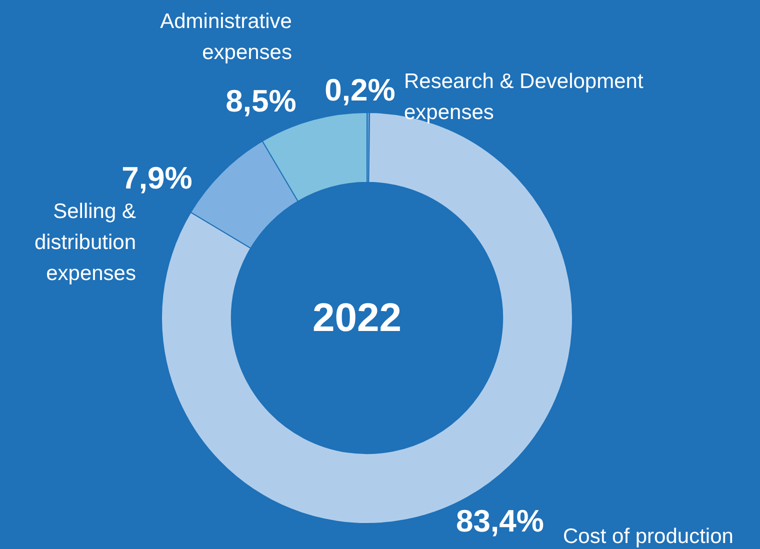 The width and height of the screenshot is (760, 549). I want to click on slice-label: Cost of production, so click(648, 536).